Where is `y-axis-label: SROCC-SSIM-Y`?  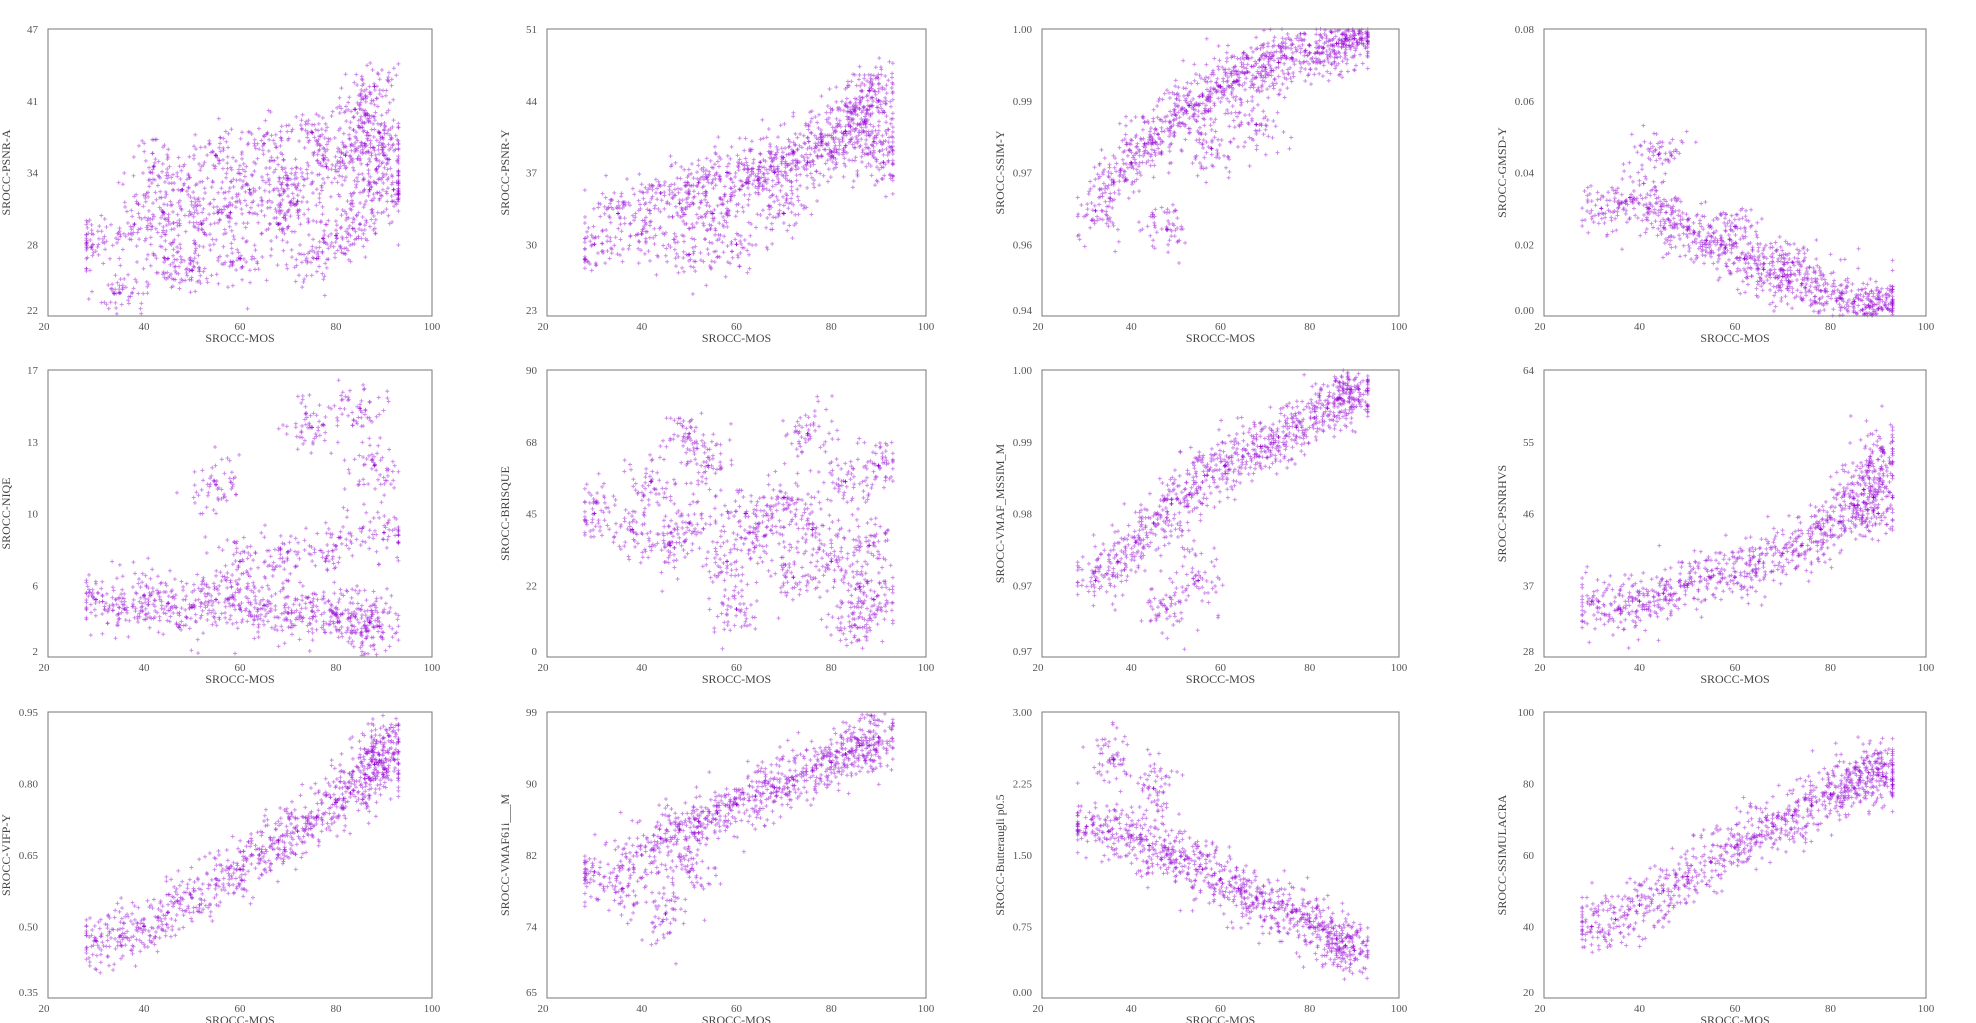
y-axis-label: SROCC-SSIM-Y is located at coordinates (1000, 172).